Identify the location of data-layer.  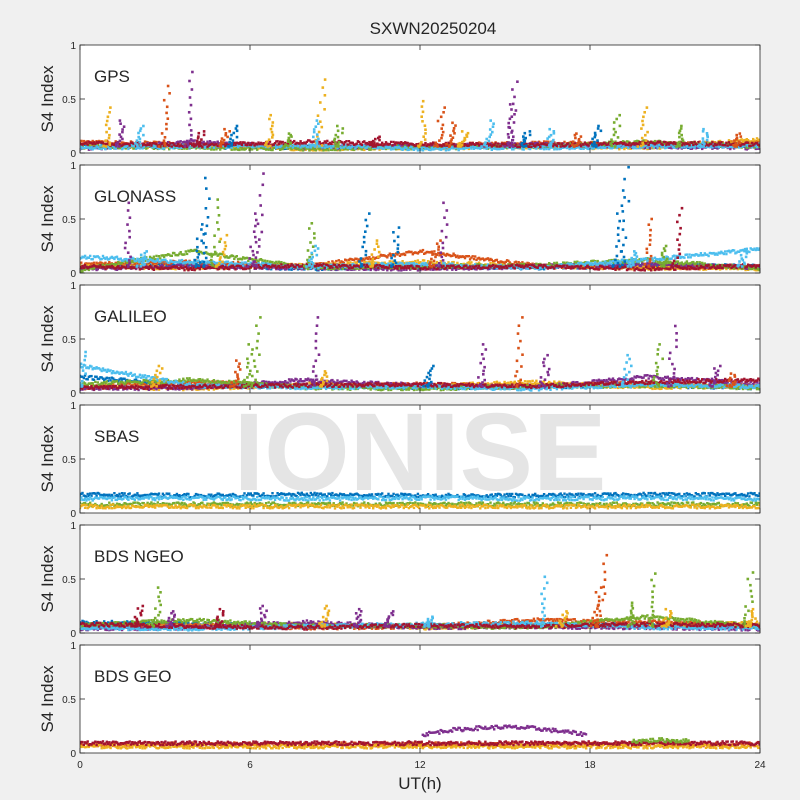
(420, 111).